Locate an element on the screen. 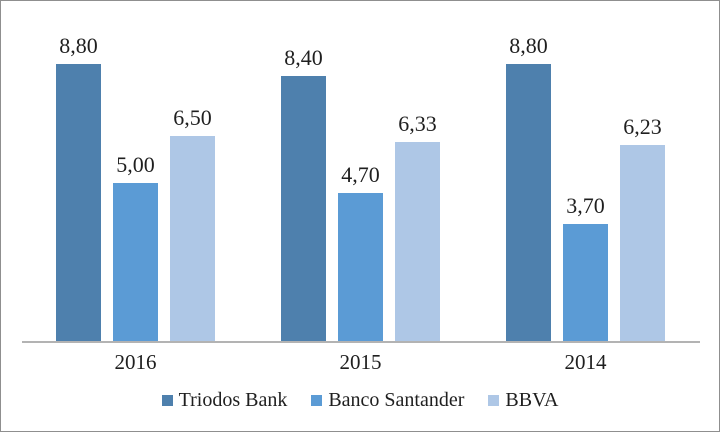 Image resolution: width=720 pixels, height=432 pixels. bar-value-label: 5,00 is located at coordinates (135, 164).